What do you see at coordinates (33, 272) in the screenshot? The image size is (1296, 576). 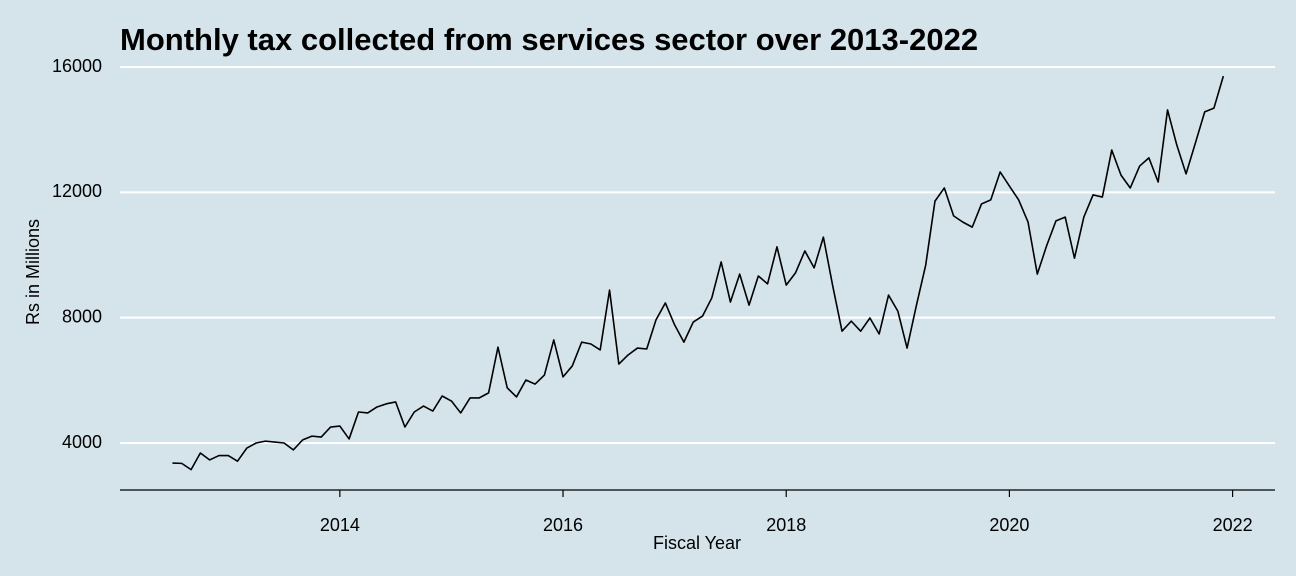 I see `y-axis-label: Rs in Millions` at bounding box center [33, 272].